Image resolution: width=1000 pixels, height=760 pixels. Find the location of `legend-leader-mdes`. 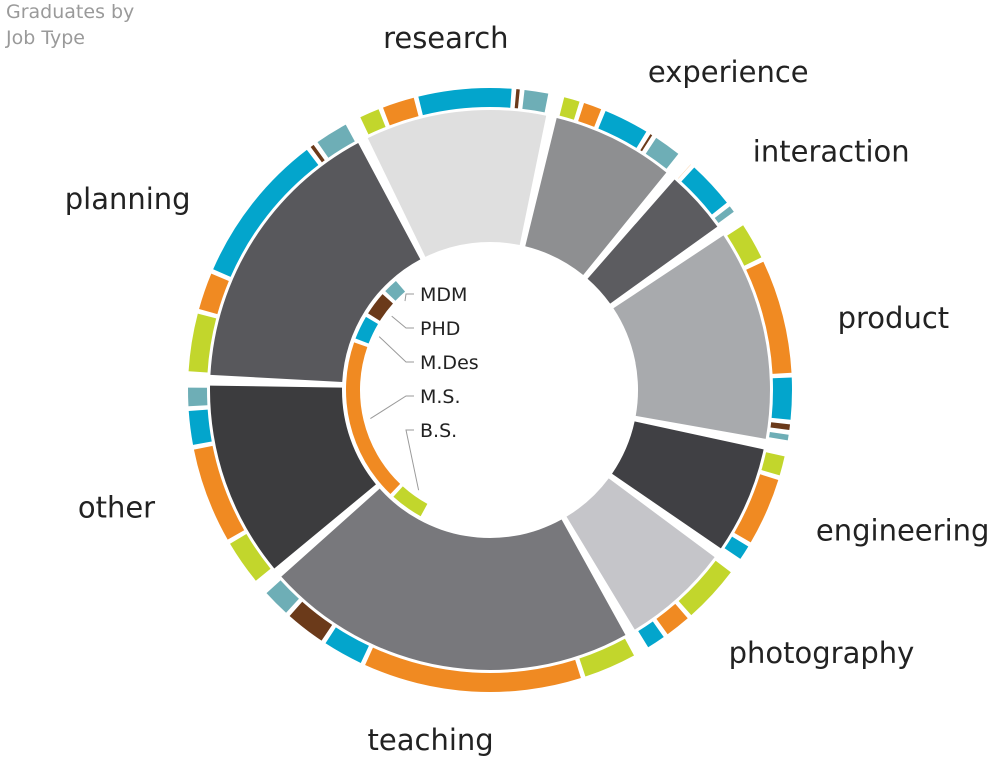

legend-leader-mdes is located at coordinates (396, 349).